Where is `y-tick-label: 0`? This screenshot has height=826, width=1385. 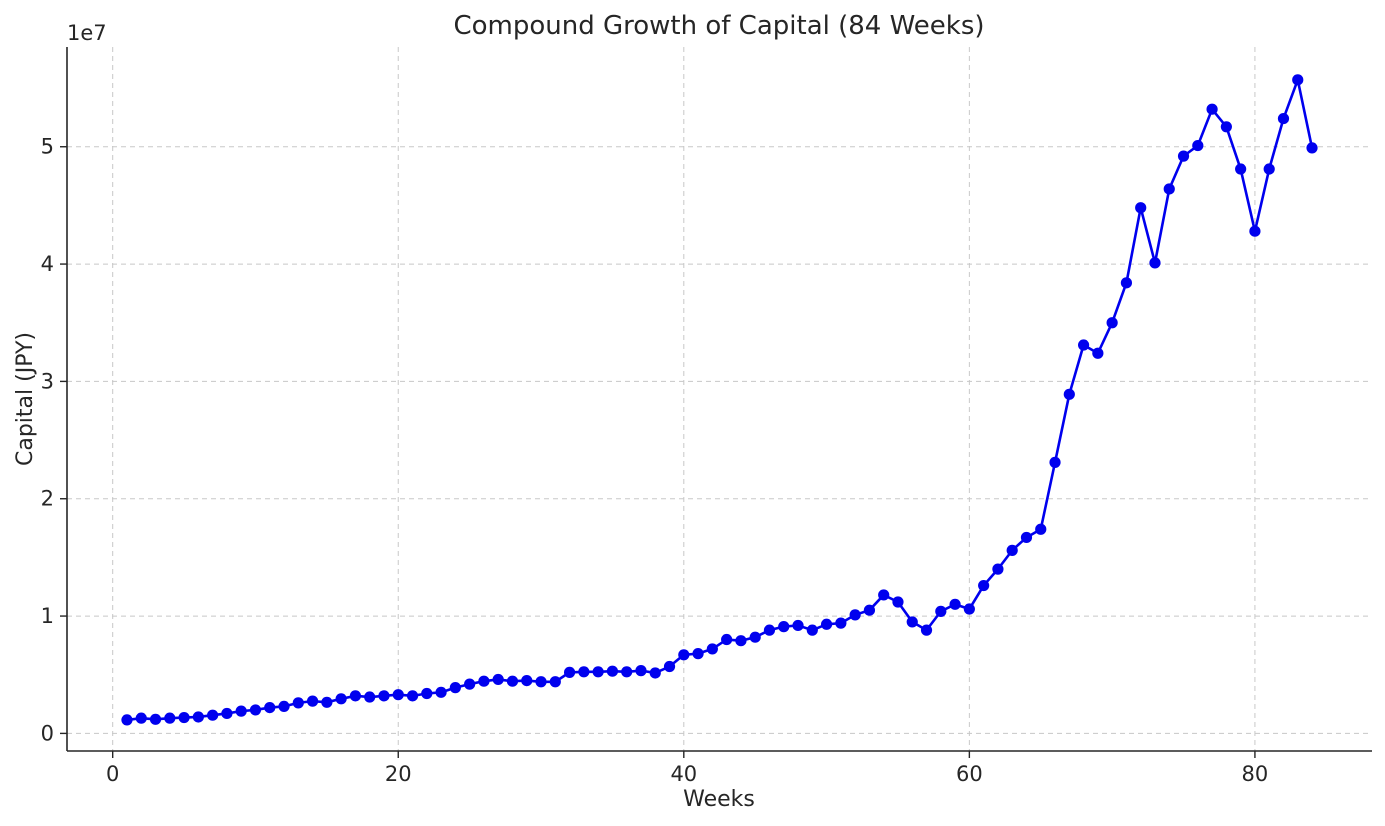
y-tick-label: 0 is located at coordinates (47, 733).